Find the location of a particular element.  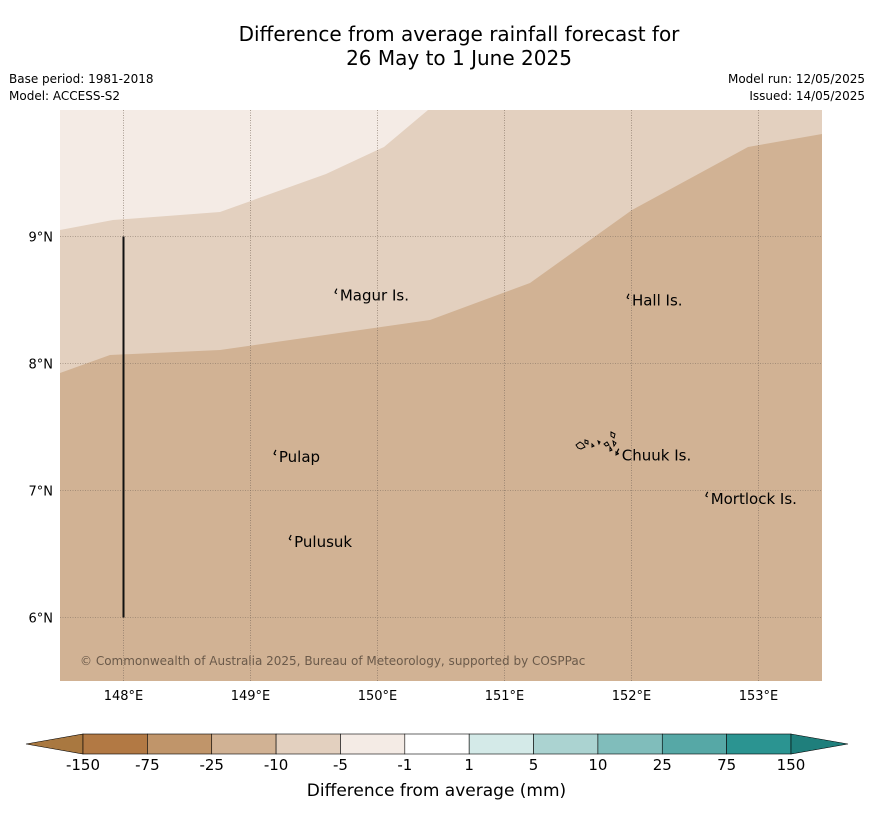

lat-tick-label: 9°N is located at coordinates (41, 238).